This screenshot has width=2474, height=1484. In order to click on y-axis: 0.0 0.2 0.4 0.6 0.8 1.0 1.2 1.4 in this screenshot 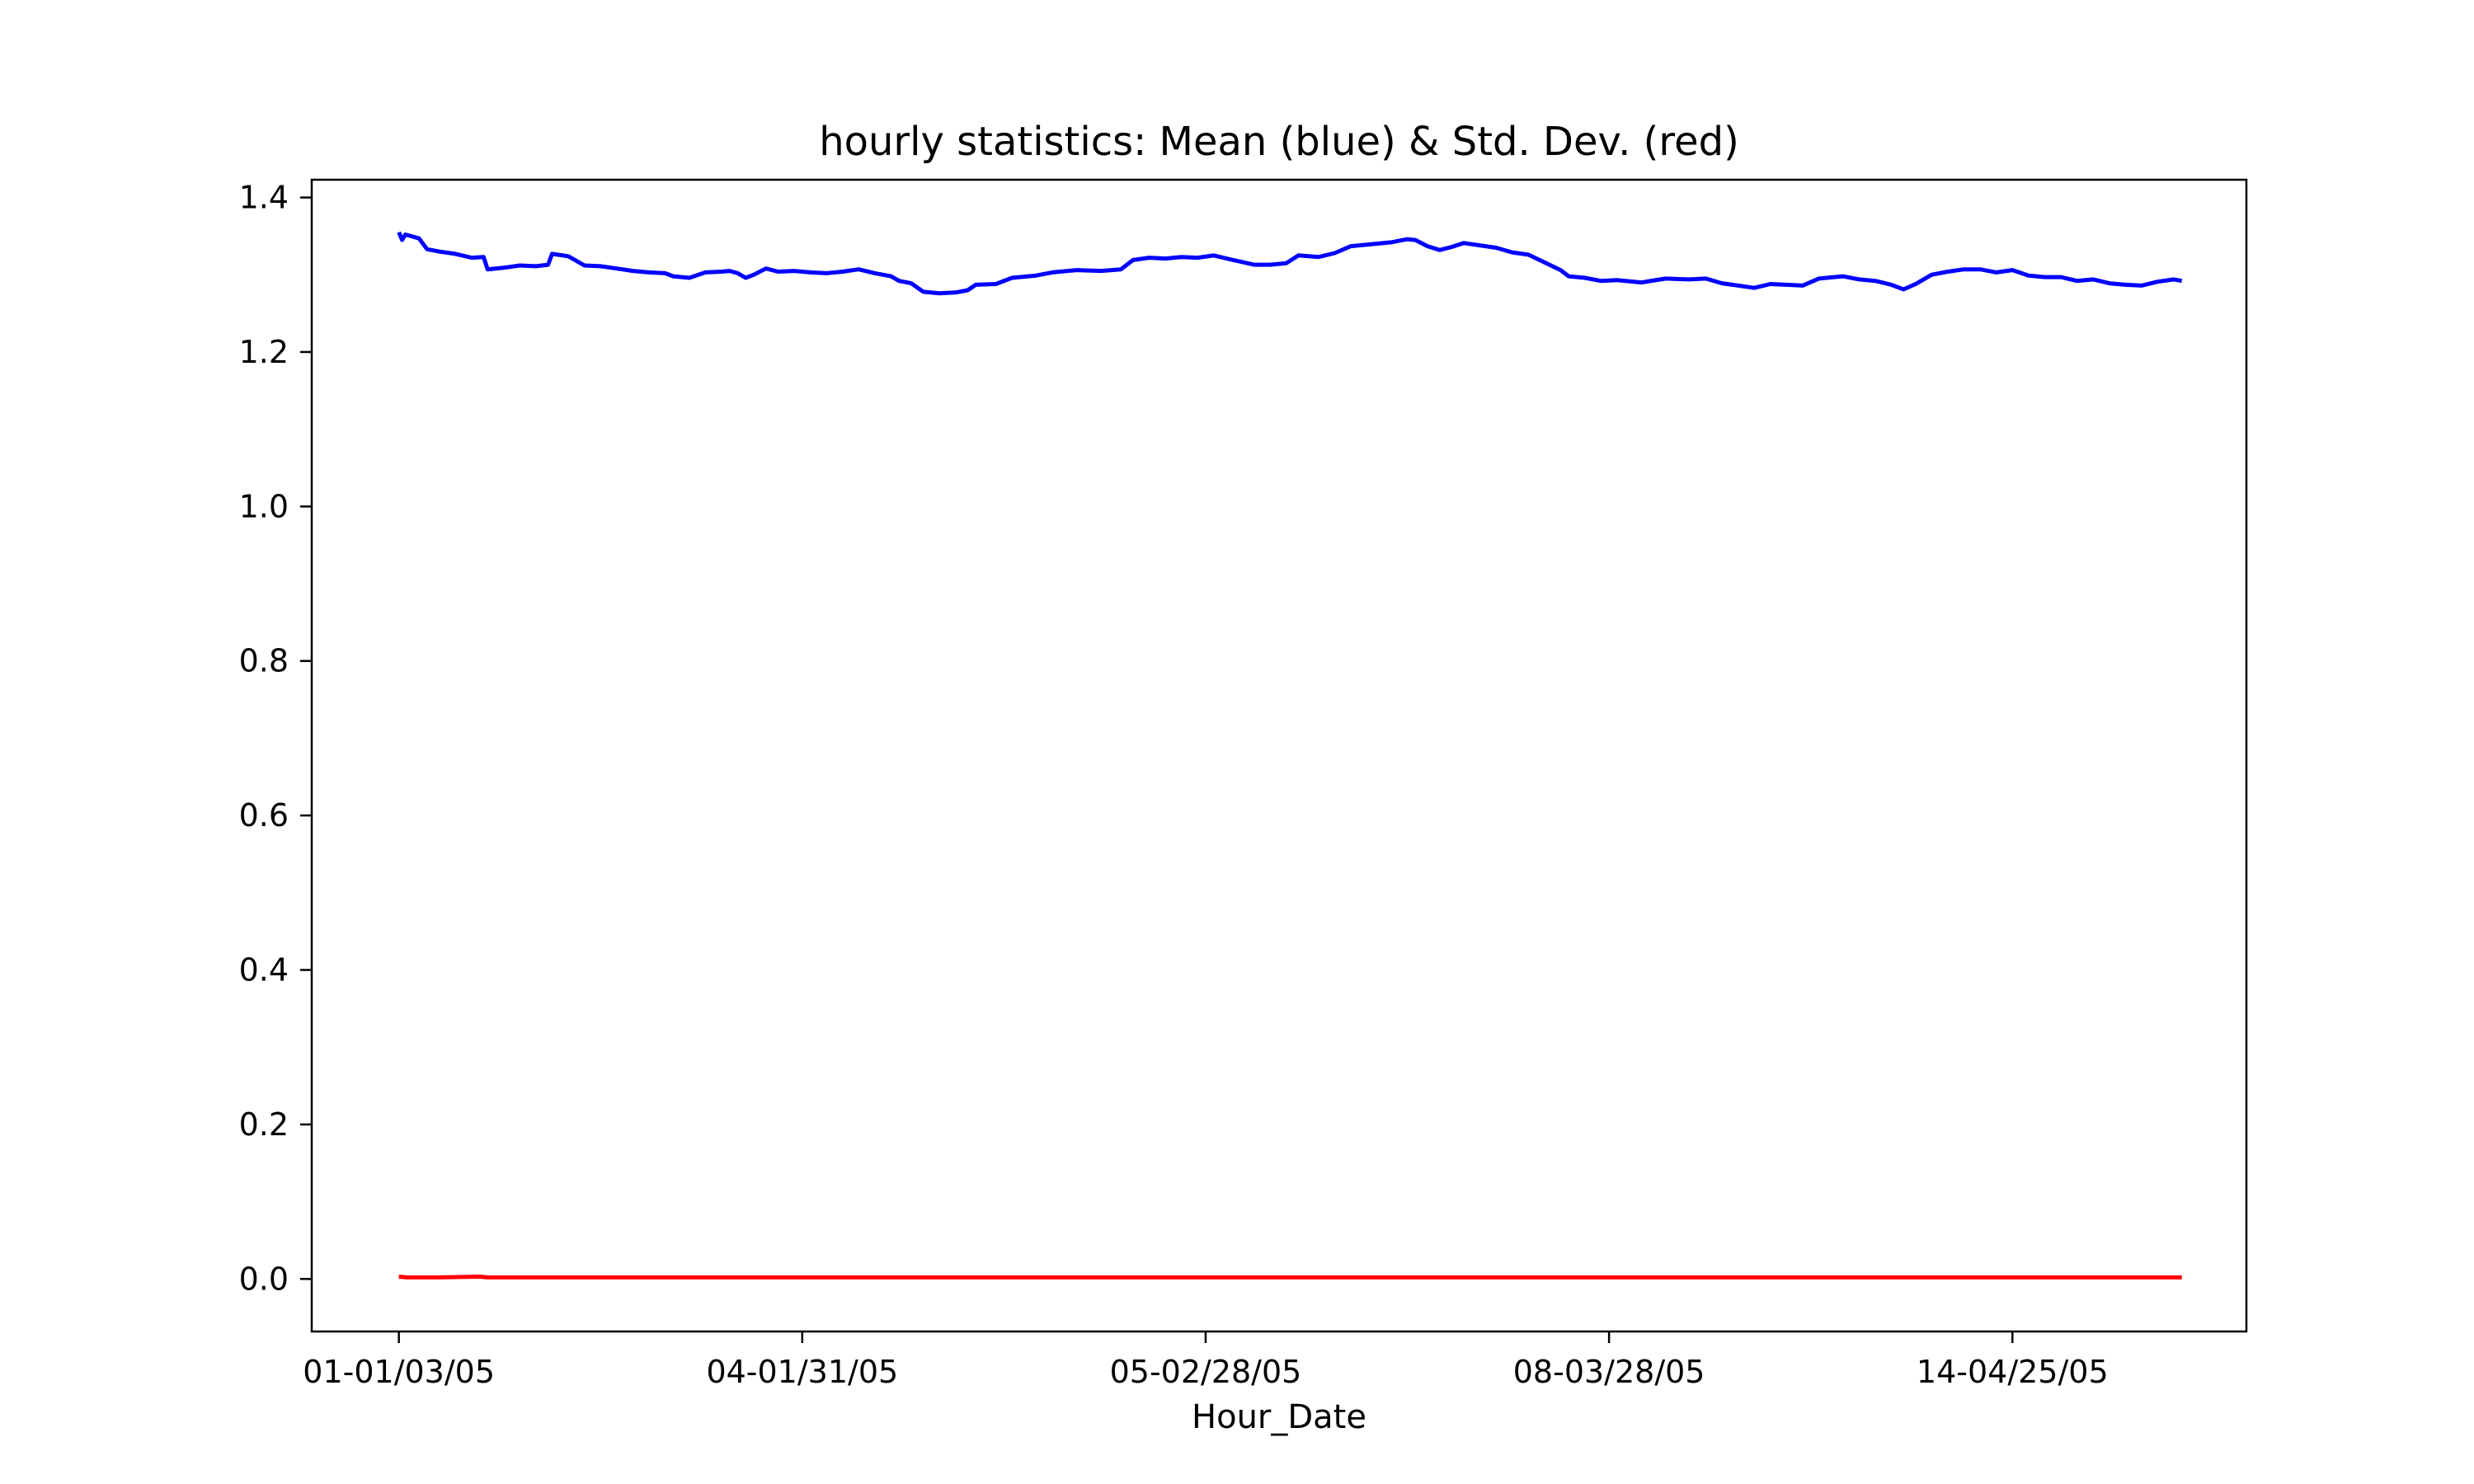, I will do `click(275, 738)`.